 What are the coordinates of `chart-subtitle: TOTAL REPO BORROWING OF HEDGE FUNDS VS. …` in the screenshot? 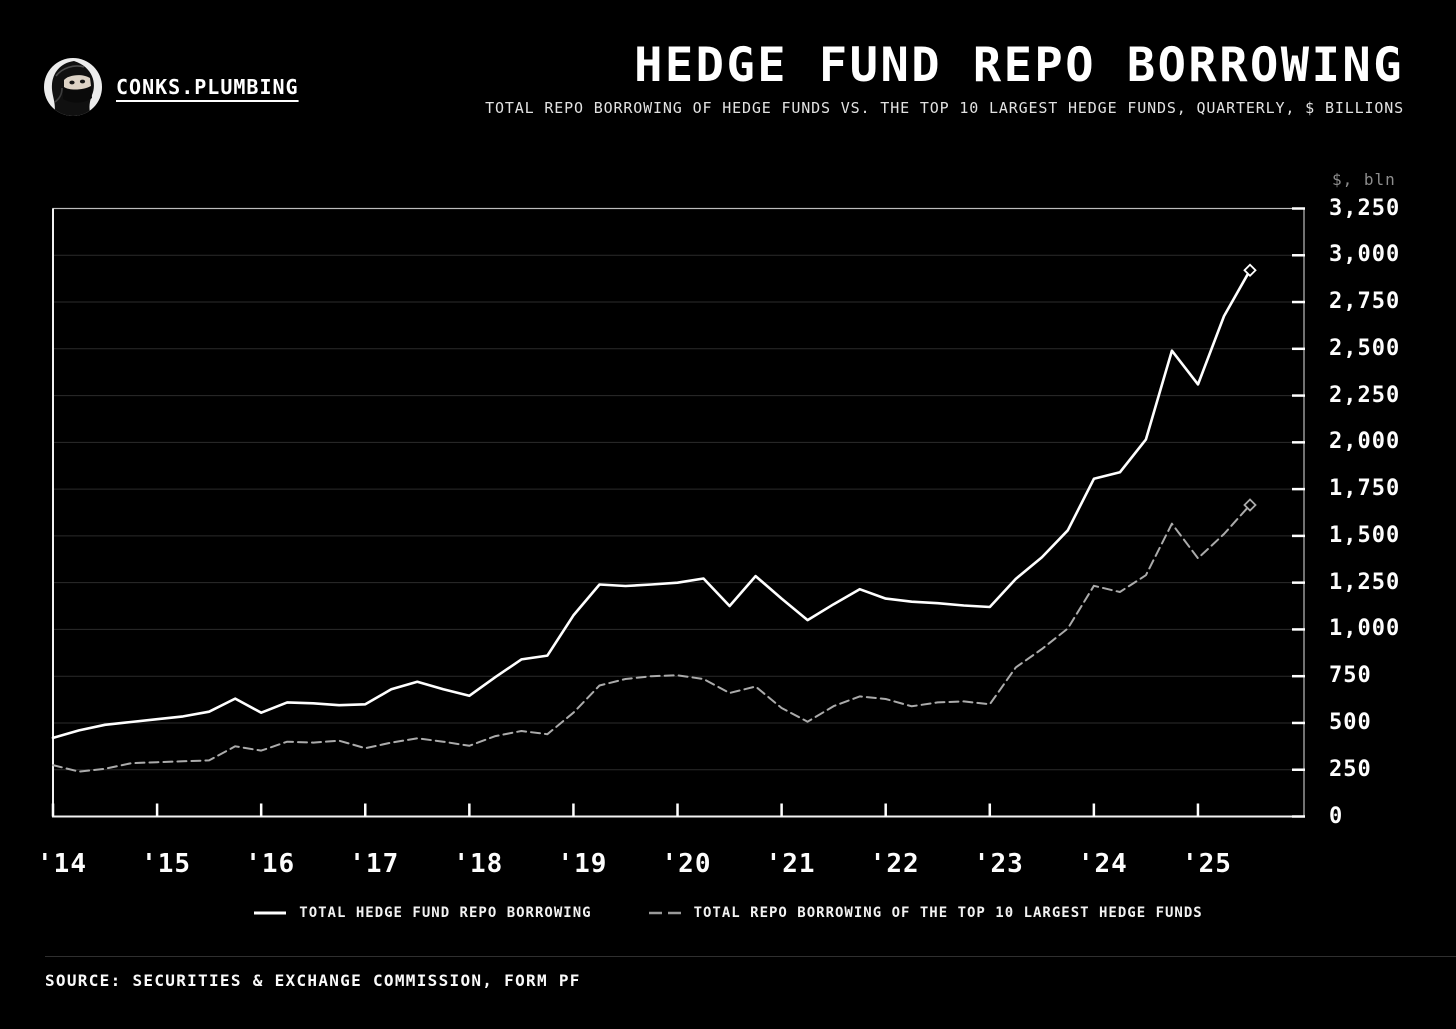 It's located at (944, 108).